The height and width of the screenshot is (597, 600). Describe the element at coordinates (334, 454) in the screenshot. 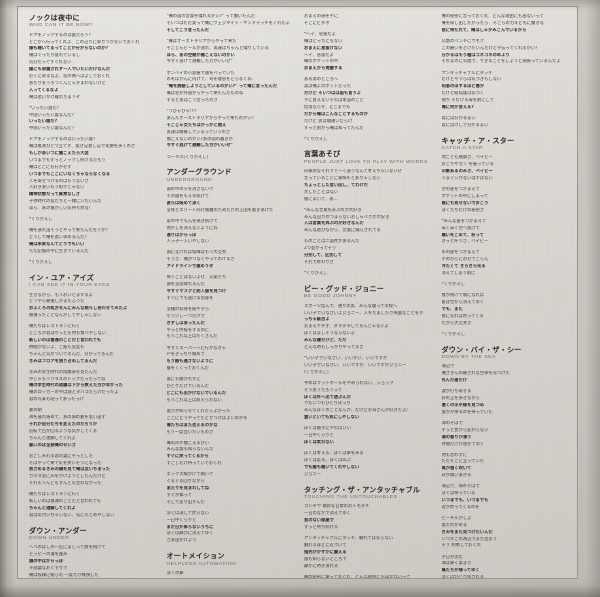

I see `lyric-line: ぼくは考える、ぼくは夢をみる` at that location.